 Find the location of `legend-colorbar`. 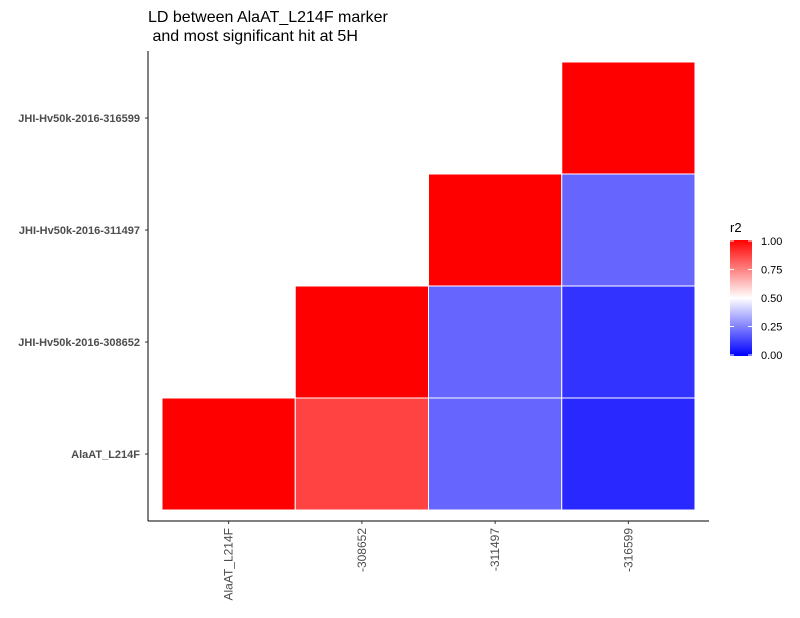

legend-colorbar is located at coordinates (741, 298).